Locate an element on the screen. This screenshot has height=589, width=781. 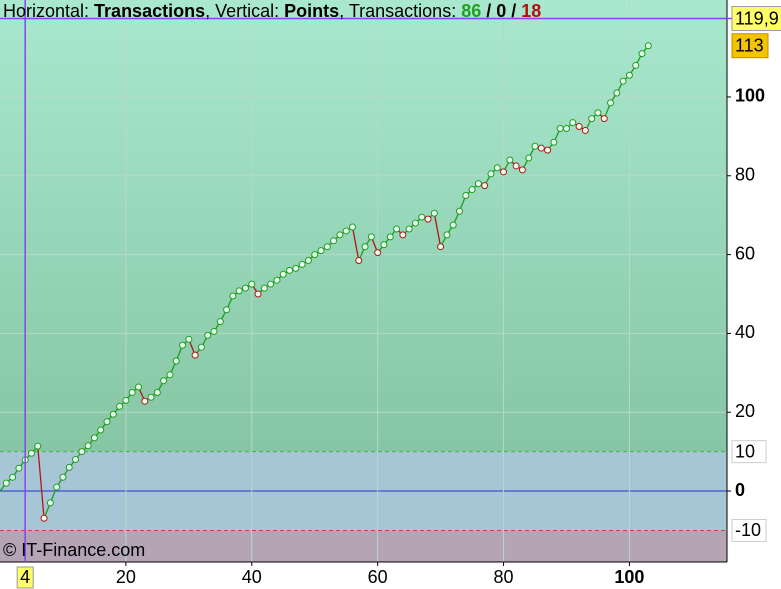
y-tick-label: 60 is located at coordinates (745, 253).